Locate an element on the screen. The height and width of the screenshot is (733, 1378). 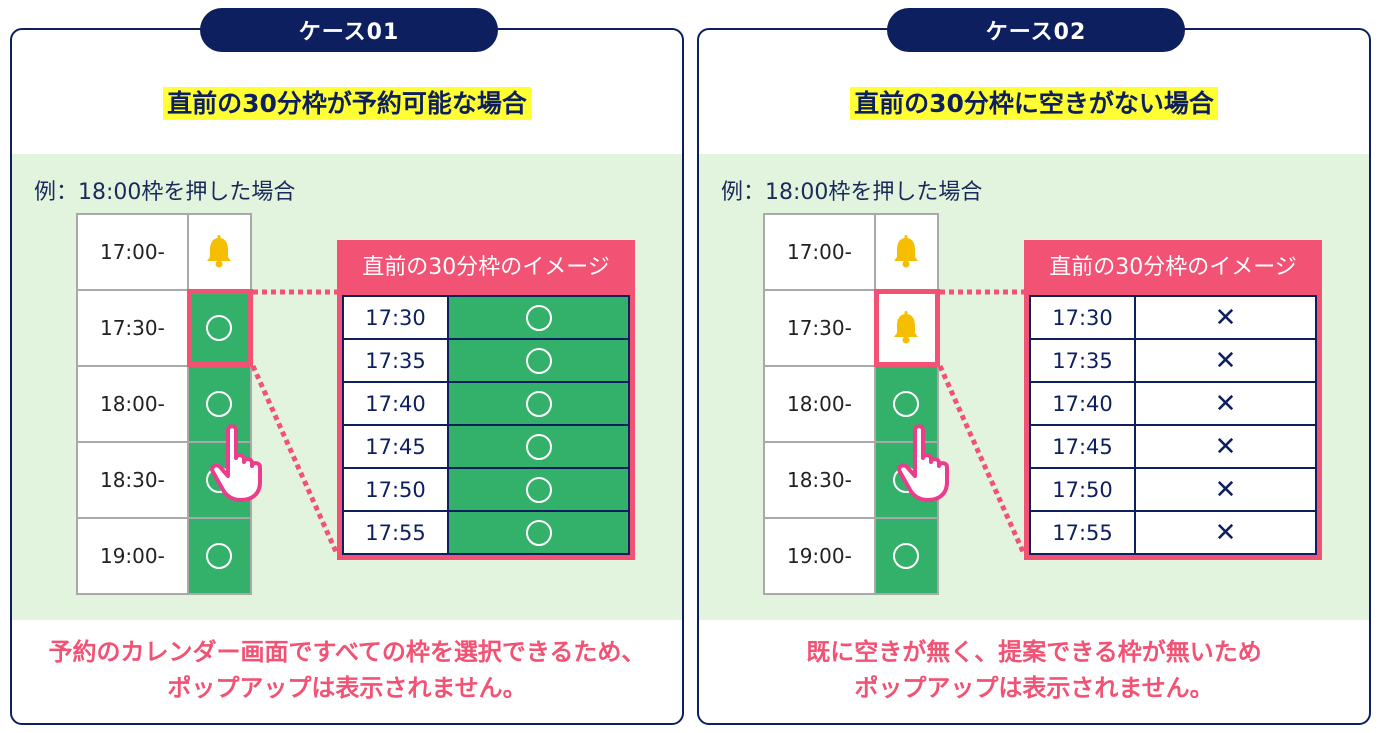
case-heading: 直前の30分枠が予約可能な場合 is located at coordinates (347, 102).